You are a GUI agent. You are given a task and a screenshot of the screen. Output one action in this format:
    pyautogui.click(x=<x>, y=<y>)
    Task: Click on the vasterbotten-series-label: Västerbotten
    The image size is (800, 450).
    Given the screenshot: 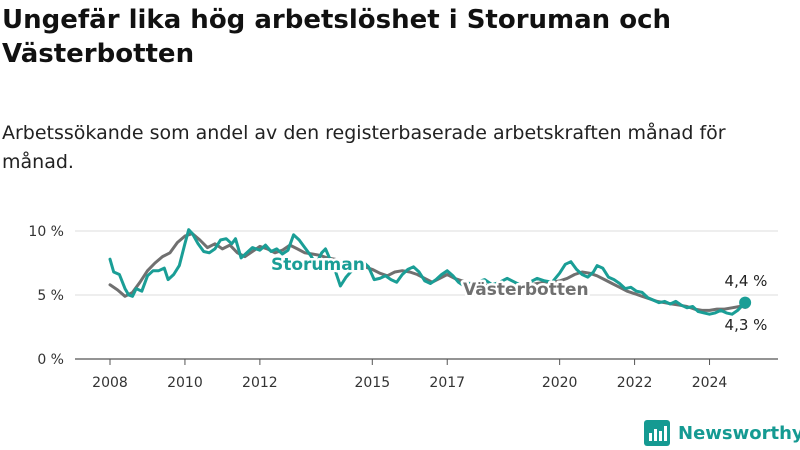 What is the action you would take?
    pyautogui.click(x=526, y=290)
    